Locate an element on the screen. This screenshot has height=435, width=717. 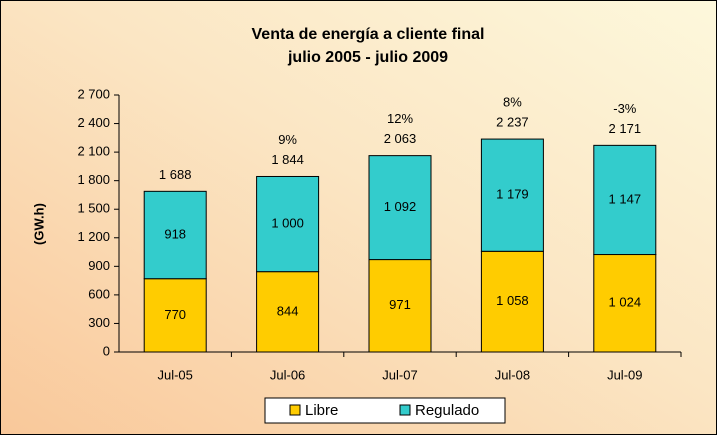
data-label: 1 179 is located at coordinates (512, 194).